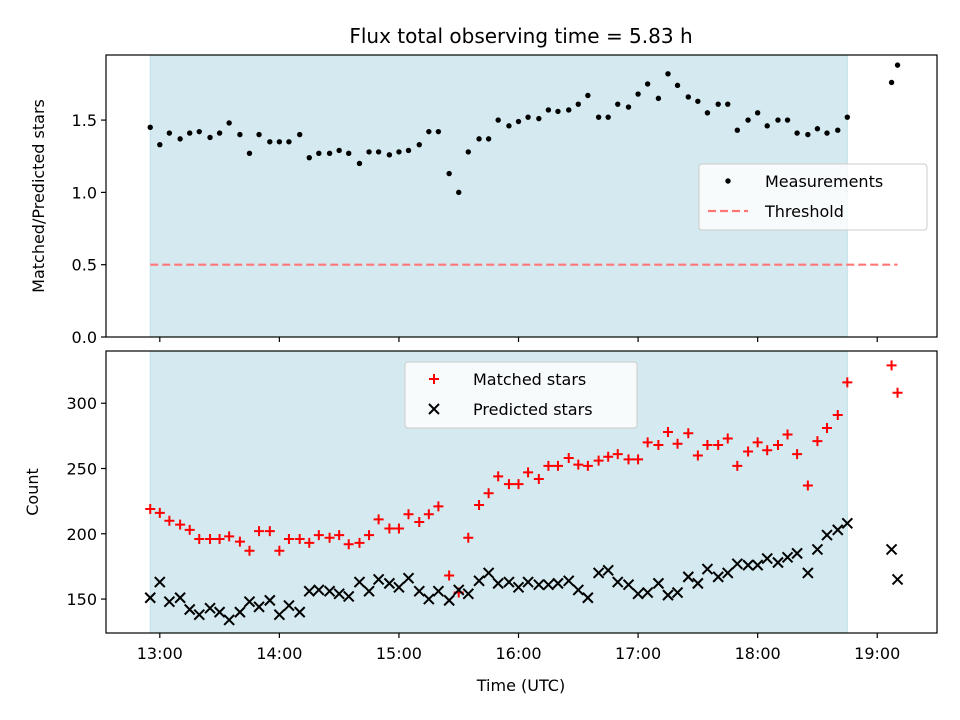  What do you see at coordinates (434, 379) in the screenshot?
I see `legend-matched-marker` at bounding box center [434, 379].